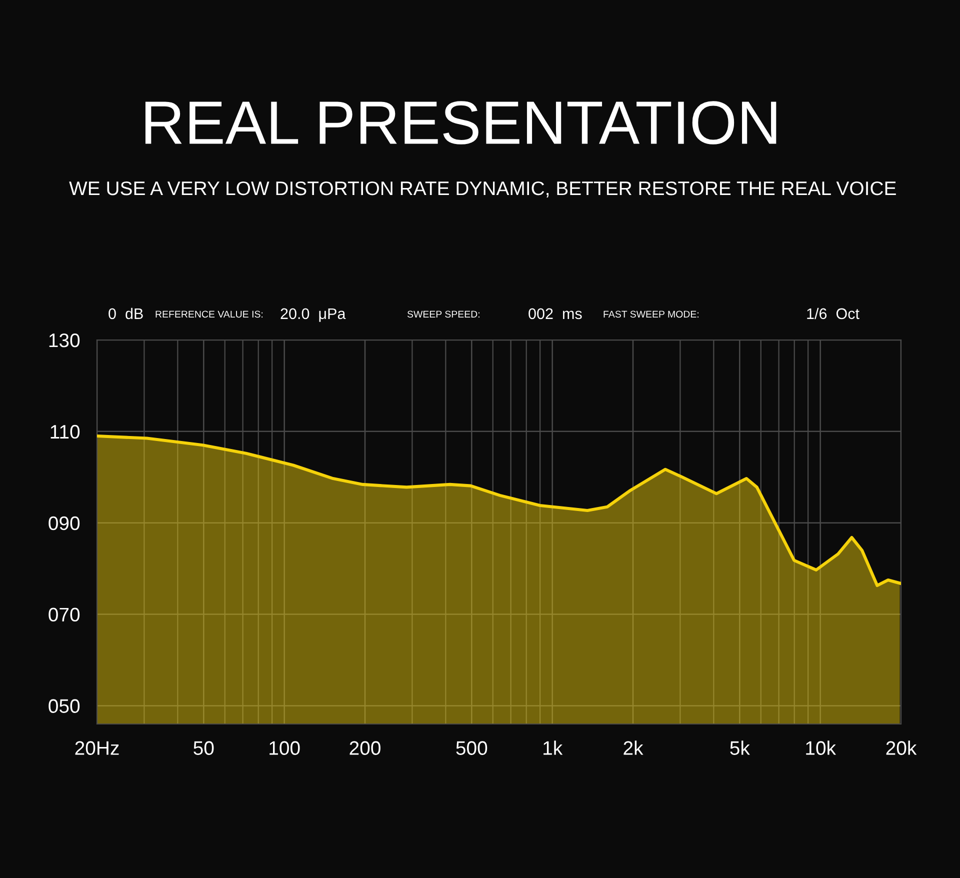 The height and width of the screenshot is (878, 960). Describe the element at coordinates (634, 747) in the screenshot. I see `x-tick-label: 2k` at that location.